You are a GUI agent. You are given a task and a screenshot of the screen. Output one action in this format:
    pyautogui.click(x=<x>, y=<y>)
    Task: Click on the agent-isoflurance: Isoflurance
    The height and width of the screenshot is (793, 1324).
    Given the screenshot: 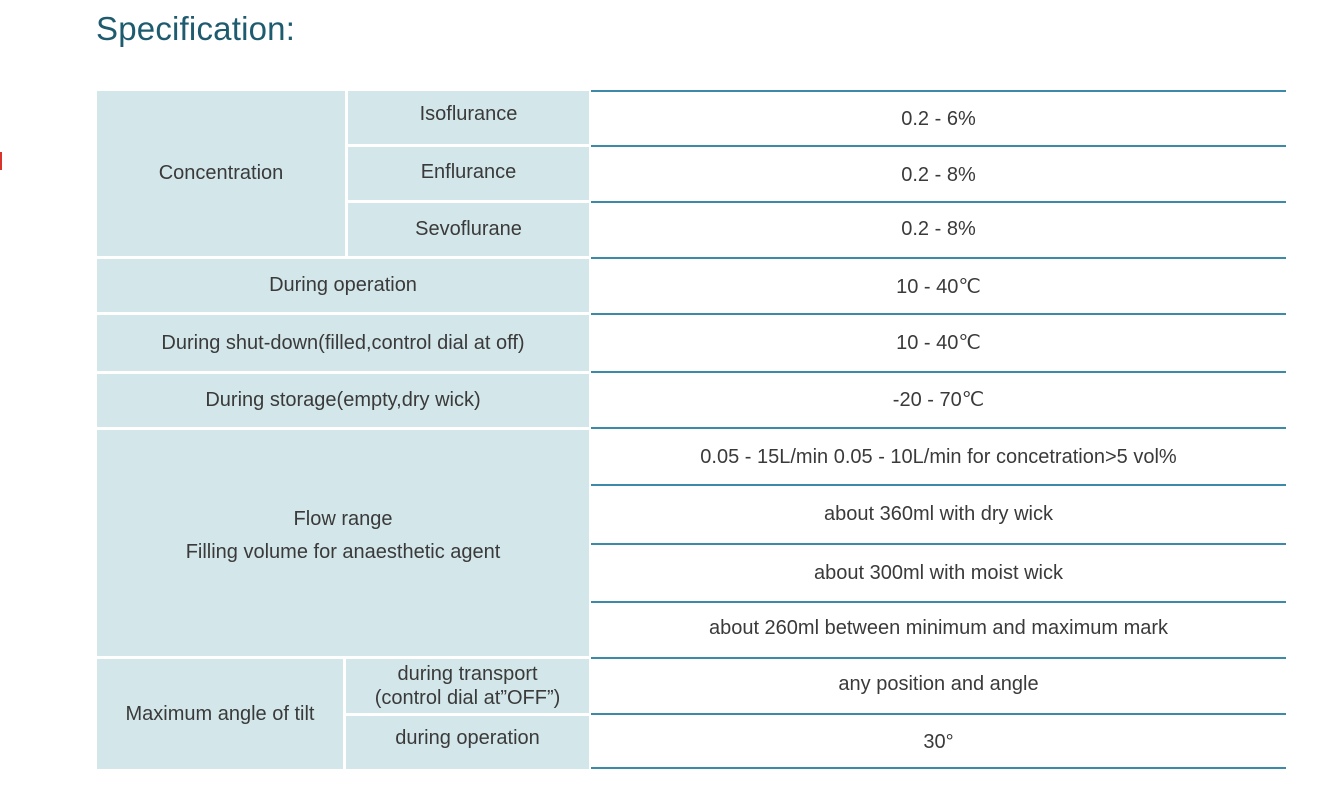 What is the action you would take?
    pyautogui.click(x=468, y=117)
    